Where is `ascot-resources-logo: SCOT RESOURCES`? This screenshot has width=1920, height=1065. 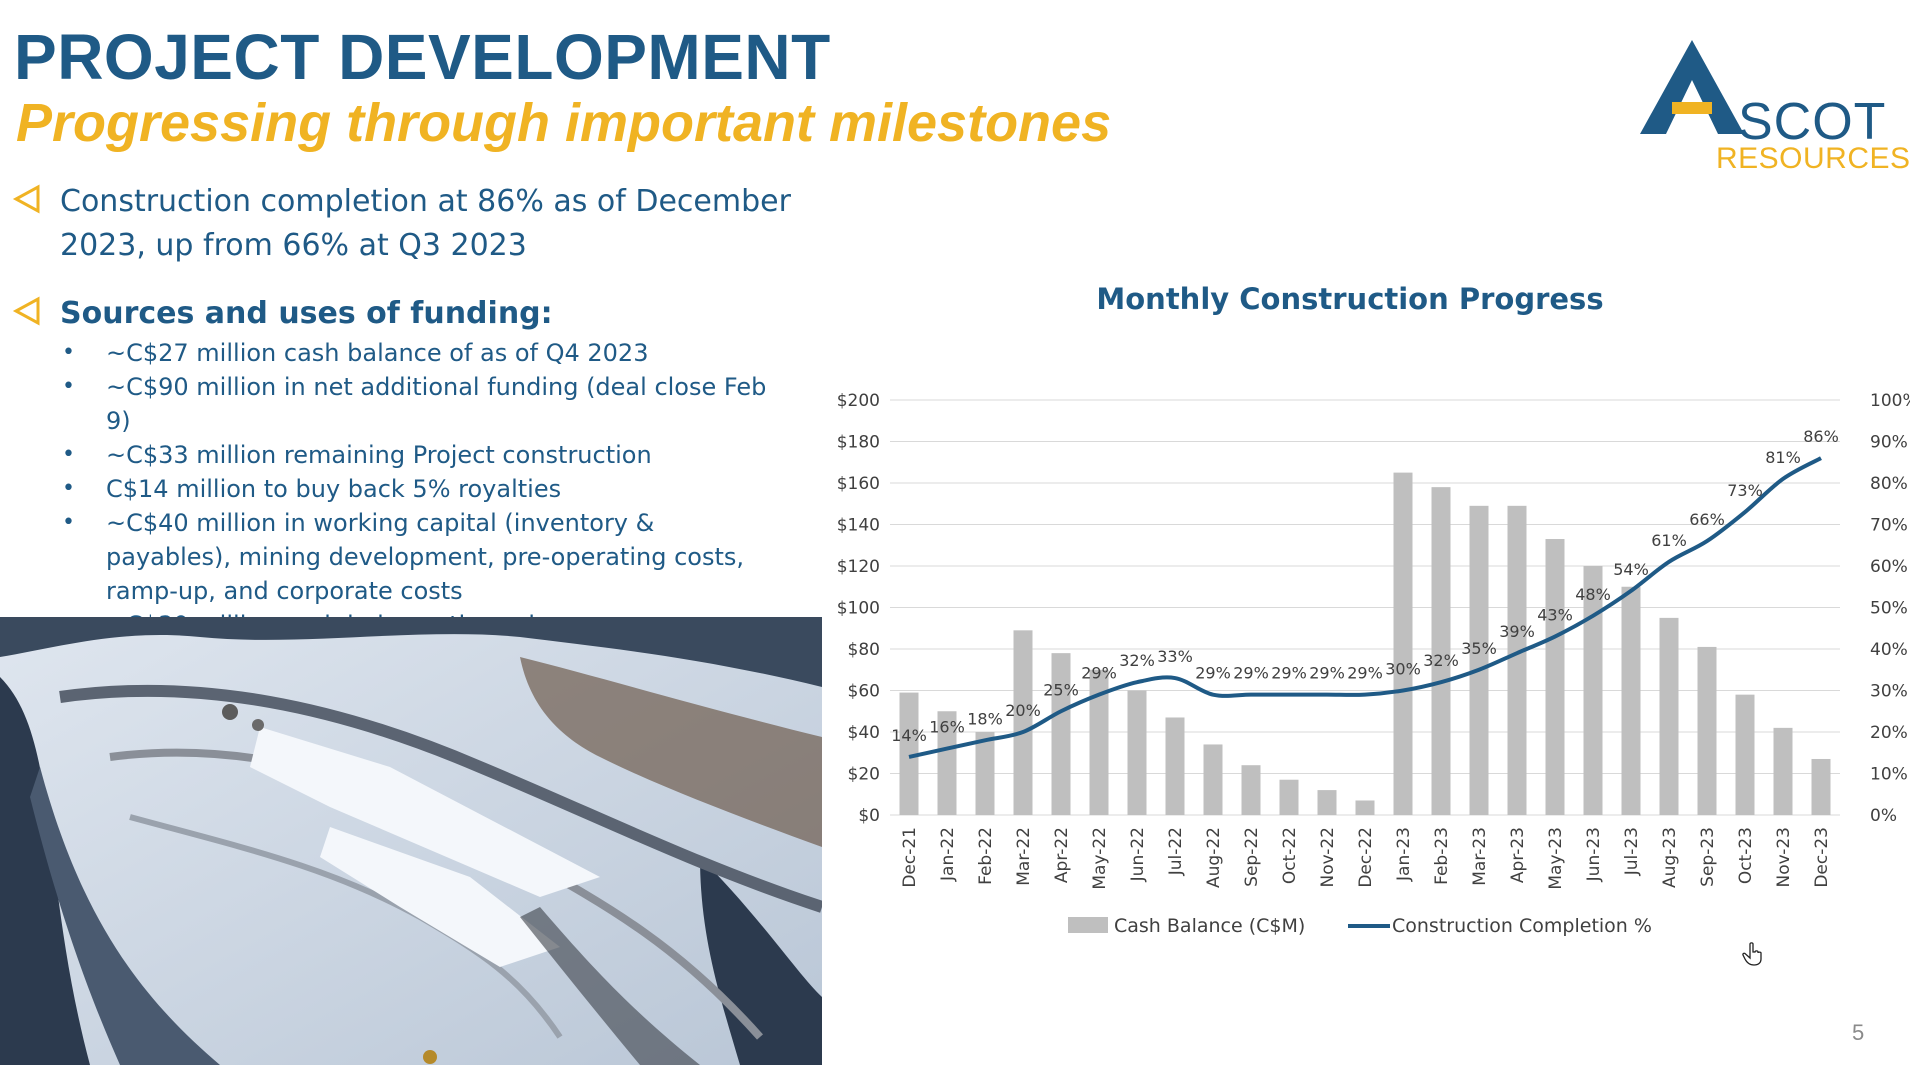
ascot-resources-logo: SCOT RESOURCES is located at coordinates (1770, 106).